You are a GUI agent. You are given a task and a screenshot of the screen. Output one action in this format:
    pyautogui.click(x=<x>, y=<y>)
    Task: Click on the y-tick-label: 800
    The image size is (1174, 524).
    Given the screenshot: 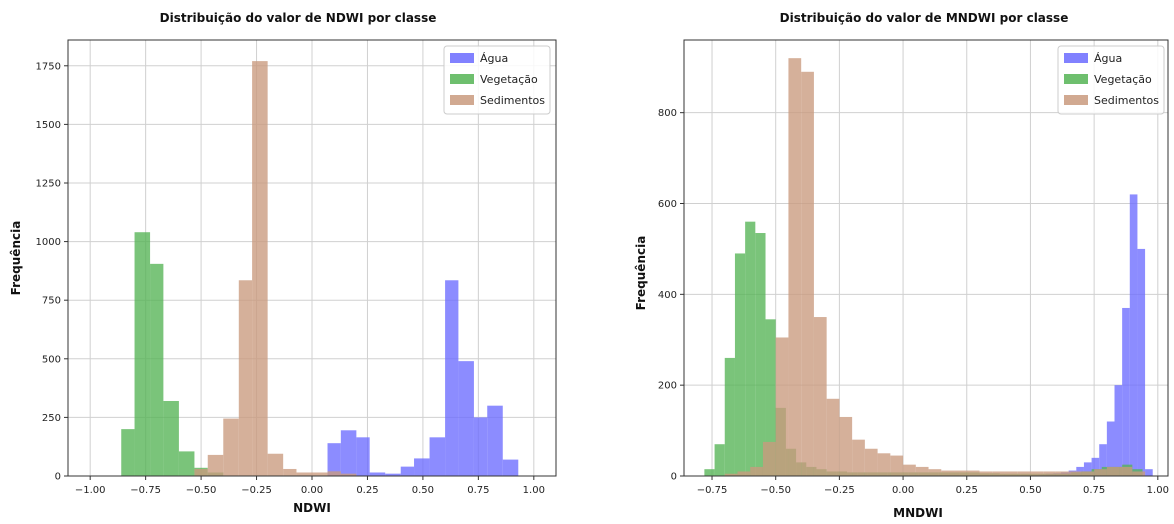 What is the action you would take?
    pyautogui.click(x=667, y=113)
    